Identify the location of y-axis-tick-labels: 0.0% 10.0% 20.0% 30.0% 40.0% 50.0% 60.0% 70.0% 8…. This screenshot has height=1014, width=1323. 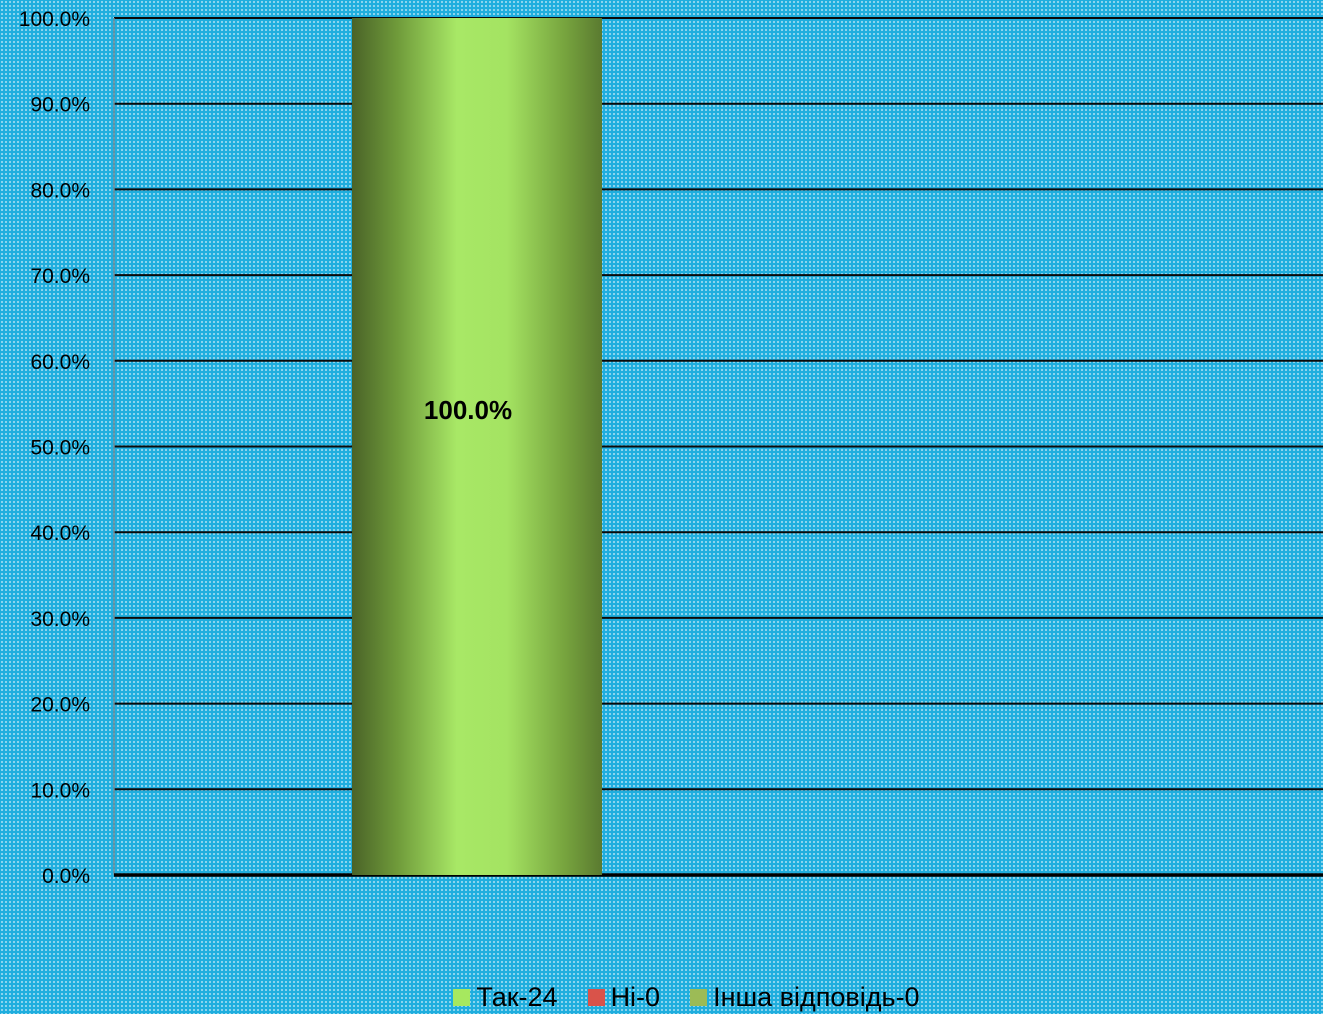
(54, 448).